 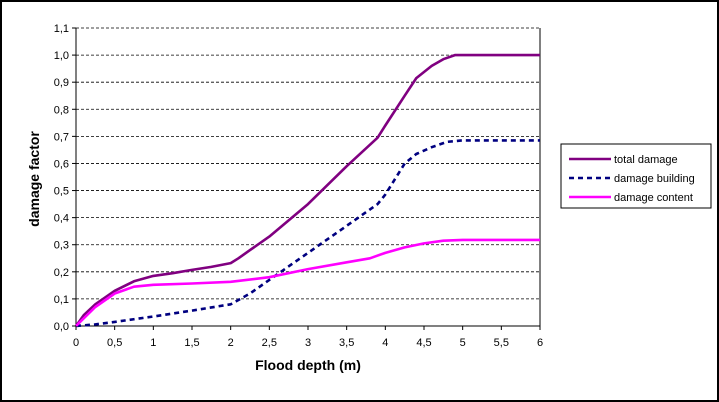 I want to click on x-tick-label: 3, so click(x=308, y=343).